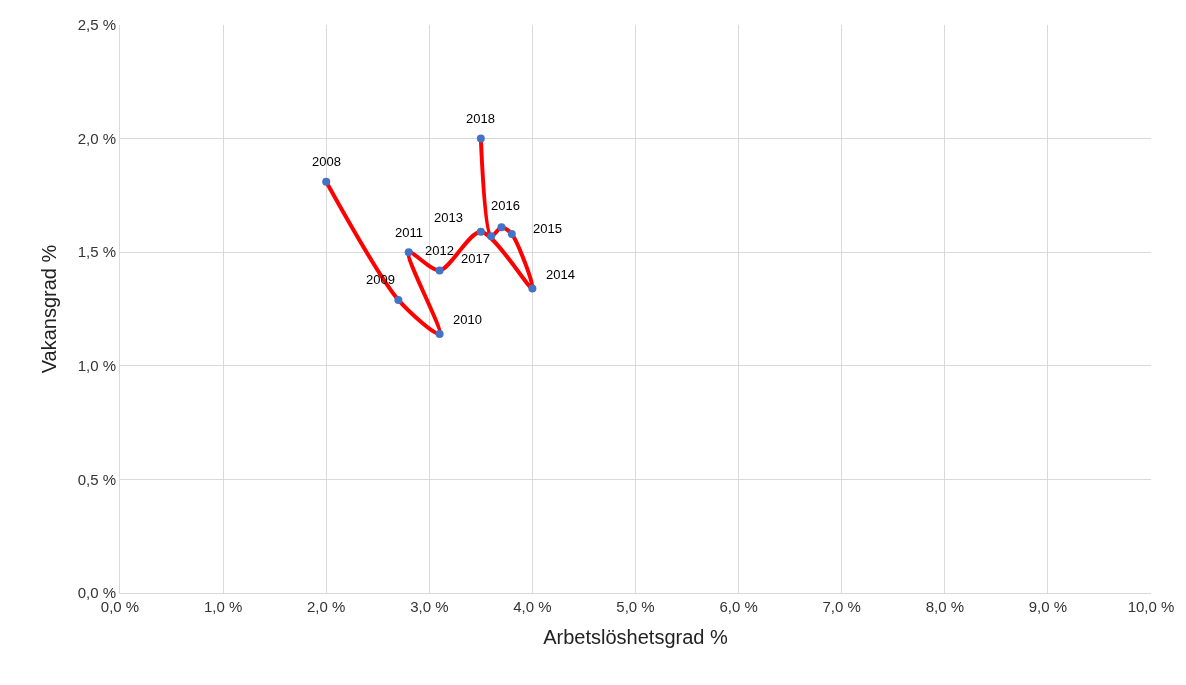 This screenshot has height=685, width=1186. I want to click on annotation: 2010, so click(467, 319).